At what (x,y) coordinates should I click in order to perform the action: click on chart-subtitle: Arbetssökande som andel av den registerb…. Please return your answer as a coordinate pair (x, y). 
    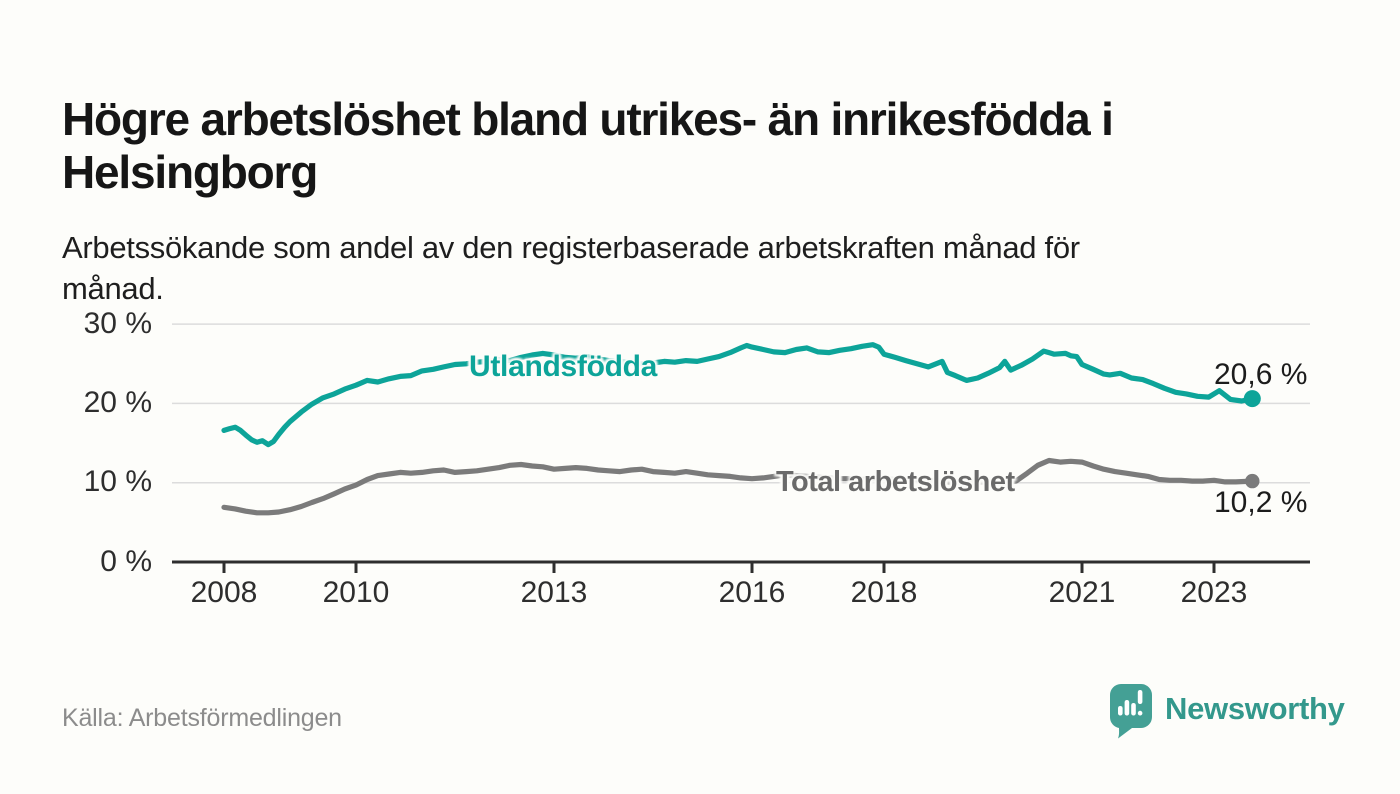
    Looking at the image, I should click on (692, 268).